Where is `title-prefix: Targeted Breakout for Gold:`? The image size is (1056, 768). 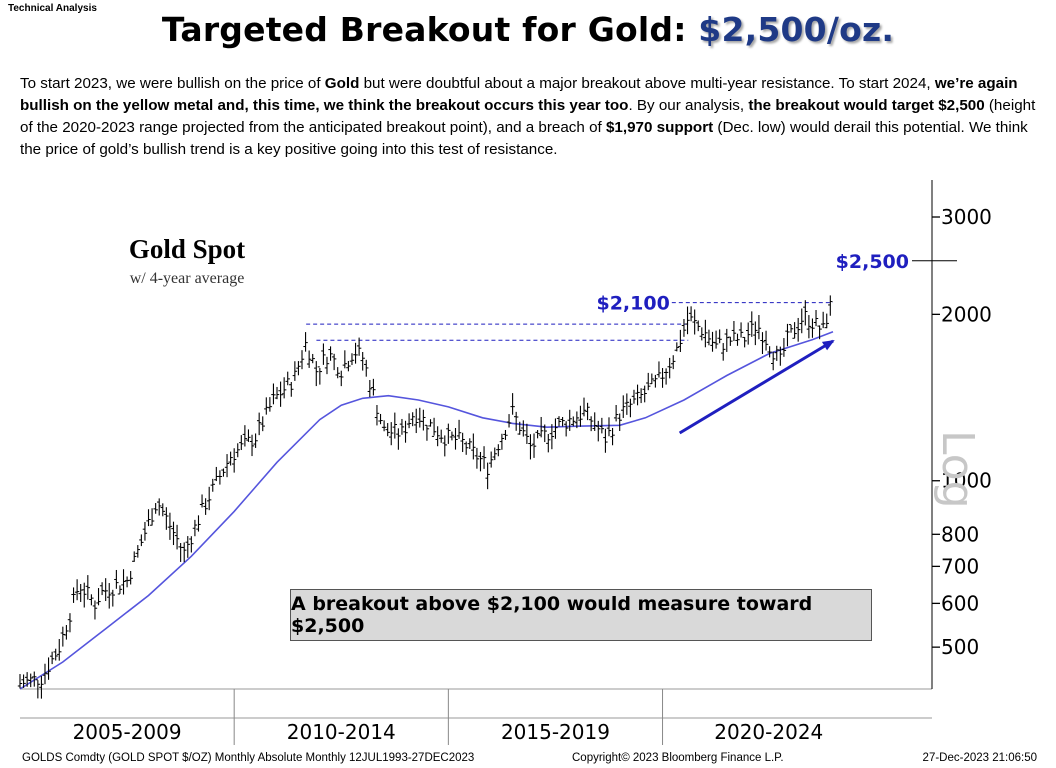 title-prefix: Targeted Breakout for Gold: is located at coordinates (430, 29).